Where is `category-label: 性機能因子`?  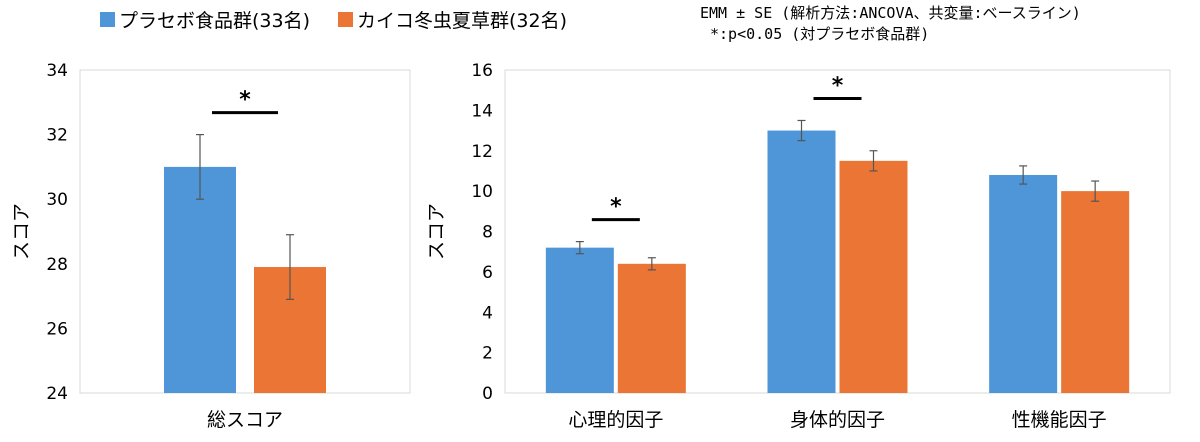 category-label: 性機能因子 is located at coordinates (1059, 420).